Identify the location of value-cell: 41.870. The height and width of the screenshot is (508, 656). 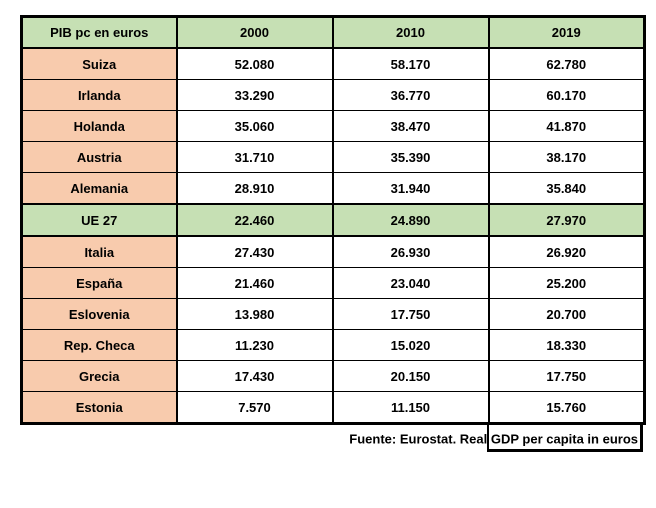
(566, 126).